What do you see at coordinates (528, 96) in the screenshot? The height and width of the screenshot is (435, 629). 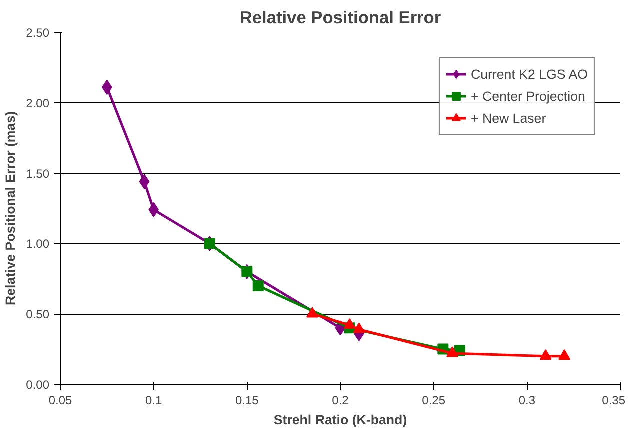 I see `legend-label: + Center Projection` at bounding box center [528, 96].